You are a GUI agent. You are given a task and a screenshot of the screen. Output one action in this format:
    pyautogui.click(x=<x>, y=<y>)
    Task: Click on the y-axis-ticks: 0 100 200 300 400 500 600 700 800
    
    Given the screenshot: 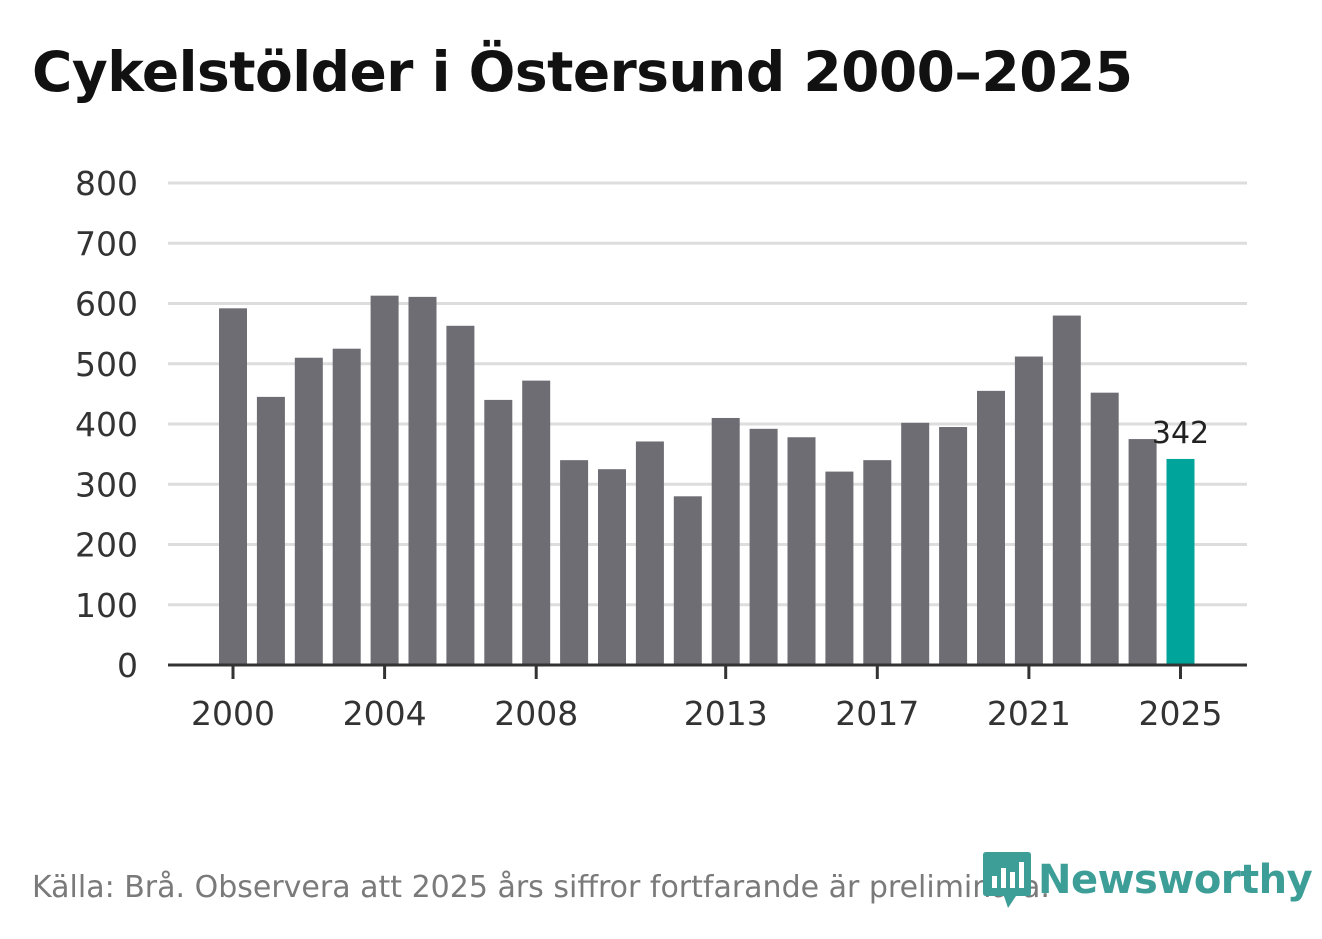 What is the action you would take?
    pyautogui.click(x=106, y=424)
    